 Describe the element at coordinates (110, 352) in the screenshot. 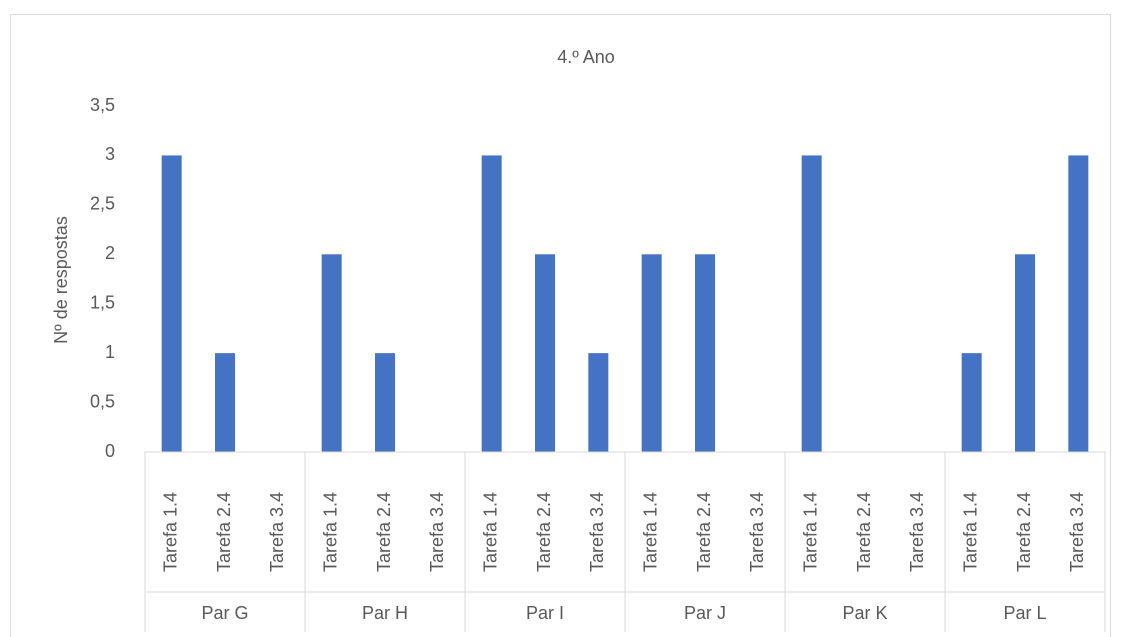

I see `y-tick-label: 1` at that location.